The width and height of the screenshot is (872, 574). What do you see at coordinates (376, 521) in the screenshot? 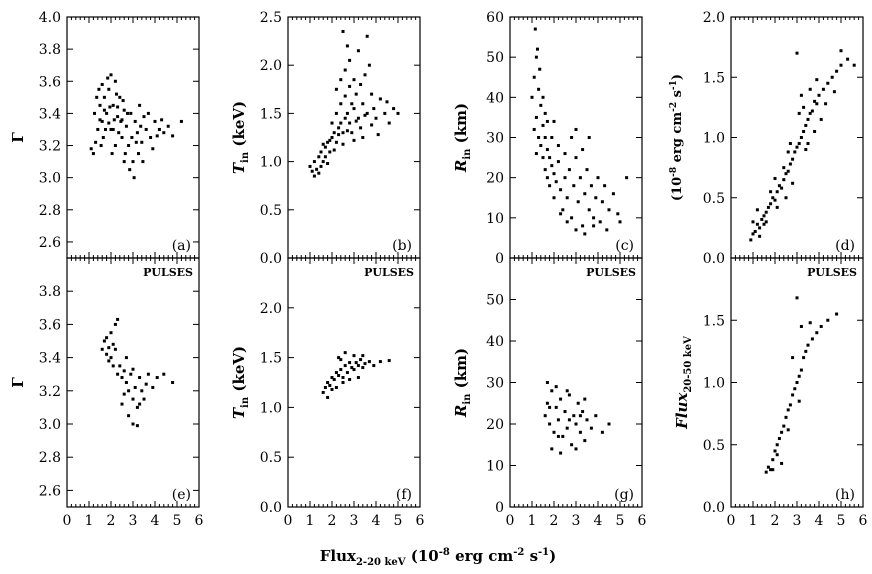
I see `panel-f-xtick-label: 4` at bounding box center [376, 521].